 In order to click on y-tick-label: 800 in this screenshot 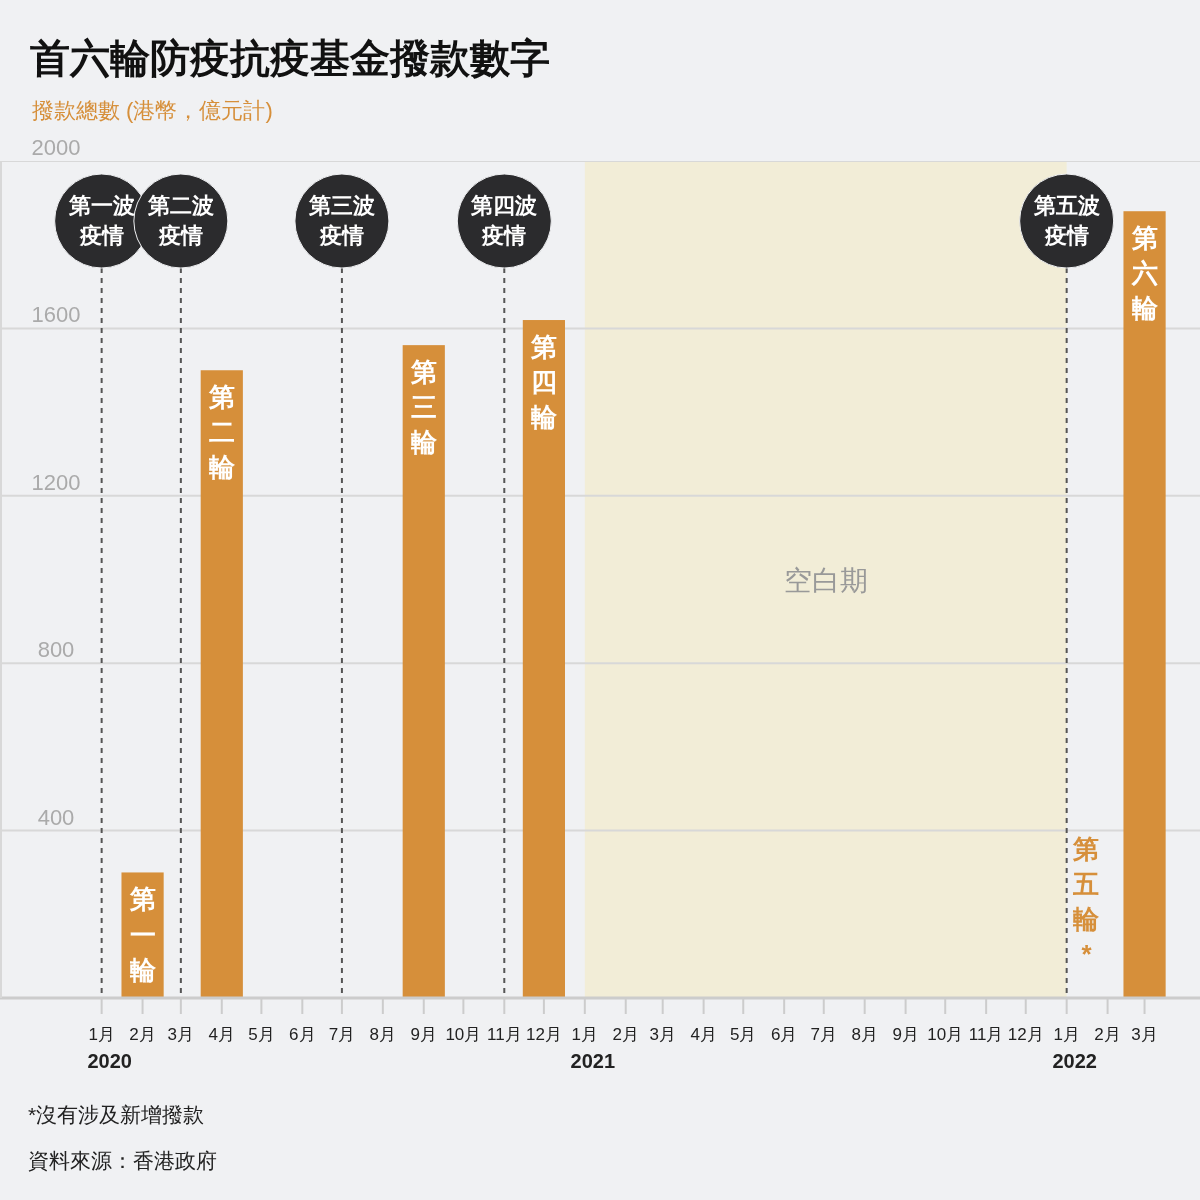, I will do `click(56, 650)`.